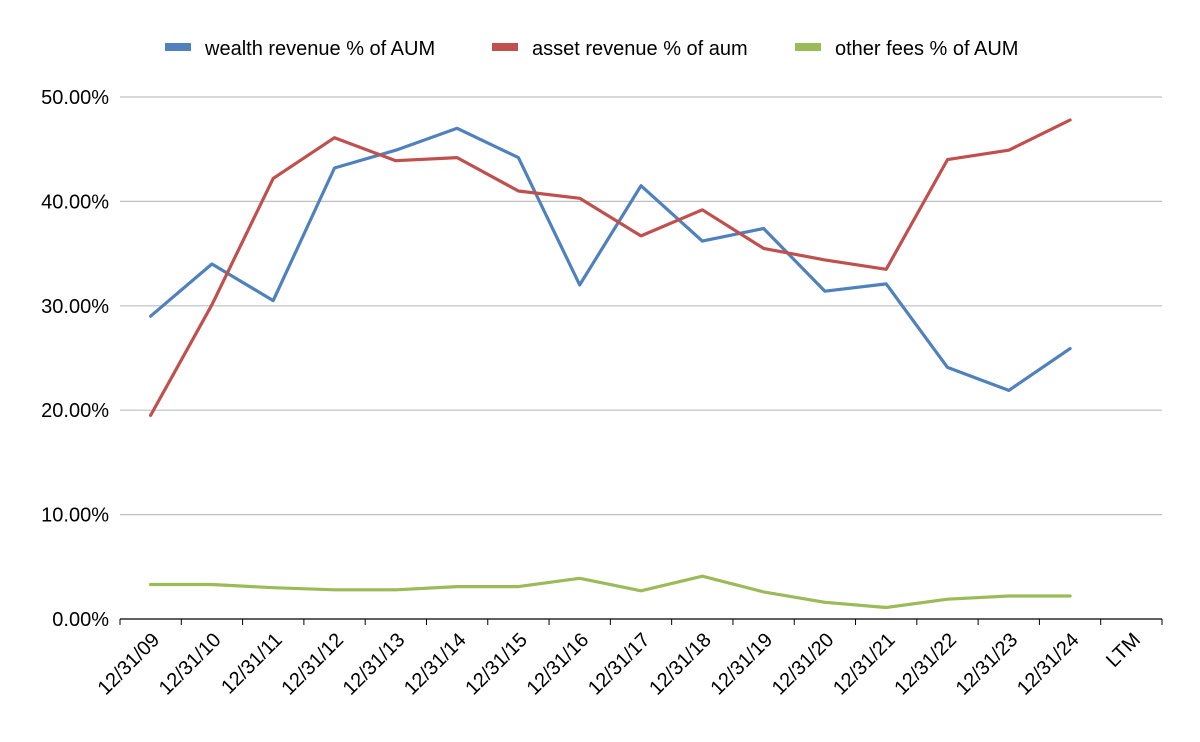 This screenshot has width=1200, height=742. What do you see at coordinates (803, 664) in the screenshot?
I see `x-tick-label: 12/31/20` at bounding box center [803, 664].